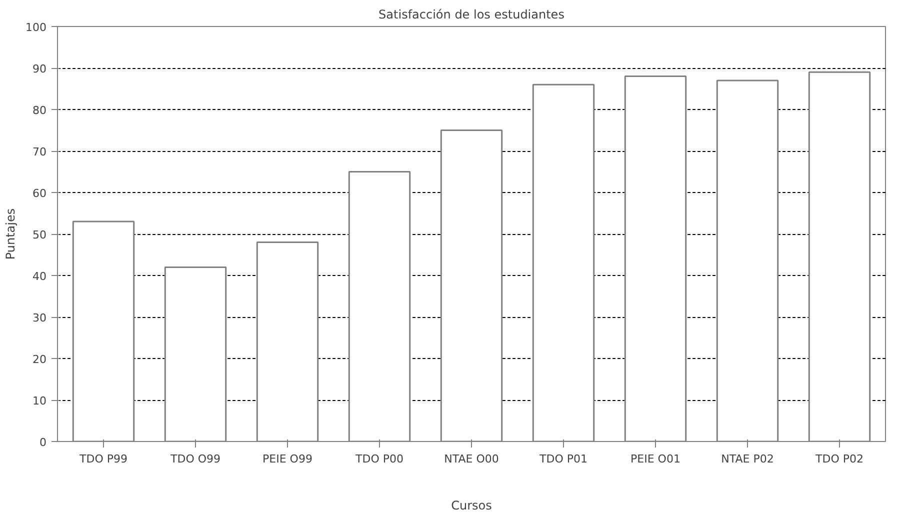 Image resolution: width=915 pixels, height=523 pixels. Describe the element at coordinates (39, 193) in the screenshot. I see `y-tick-label: 60` at that location.